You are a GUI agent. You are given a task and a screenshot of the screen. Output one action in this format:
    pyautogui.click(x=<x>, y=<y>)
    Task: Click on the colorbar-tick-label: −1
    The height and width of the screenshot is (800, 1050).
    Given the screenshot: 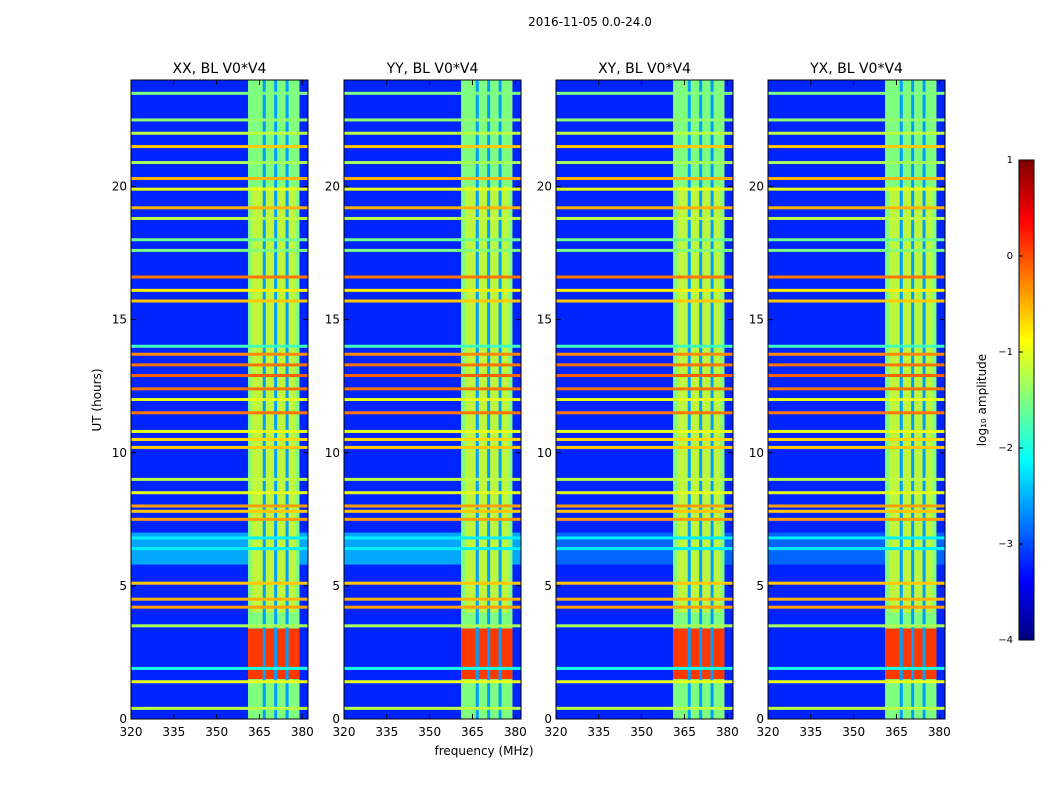 What is the action you would take?
    pyautogui.click(x=1005, y=352)
    